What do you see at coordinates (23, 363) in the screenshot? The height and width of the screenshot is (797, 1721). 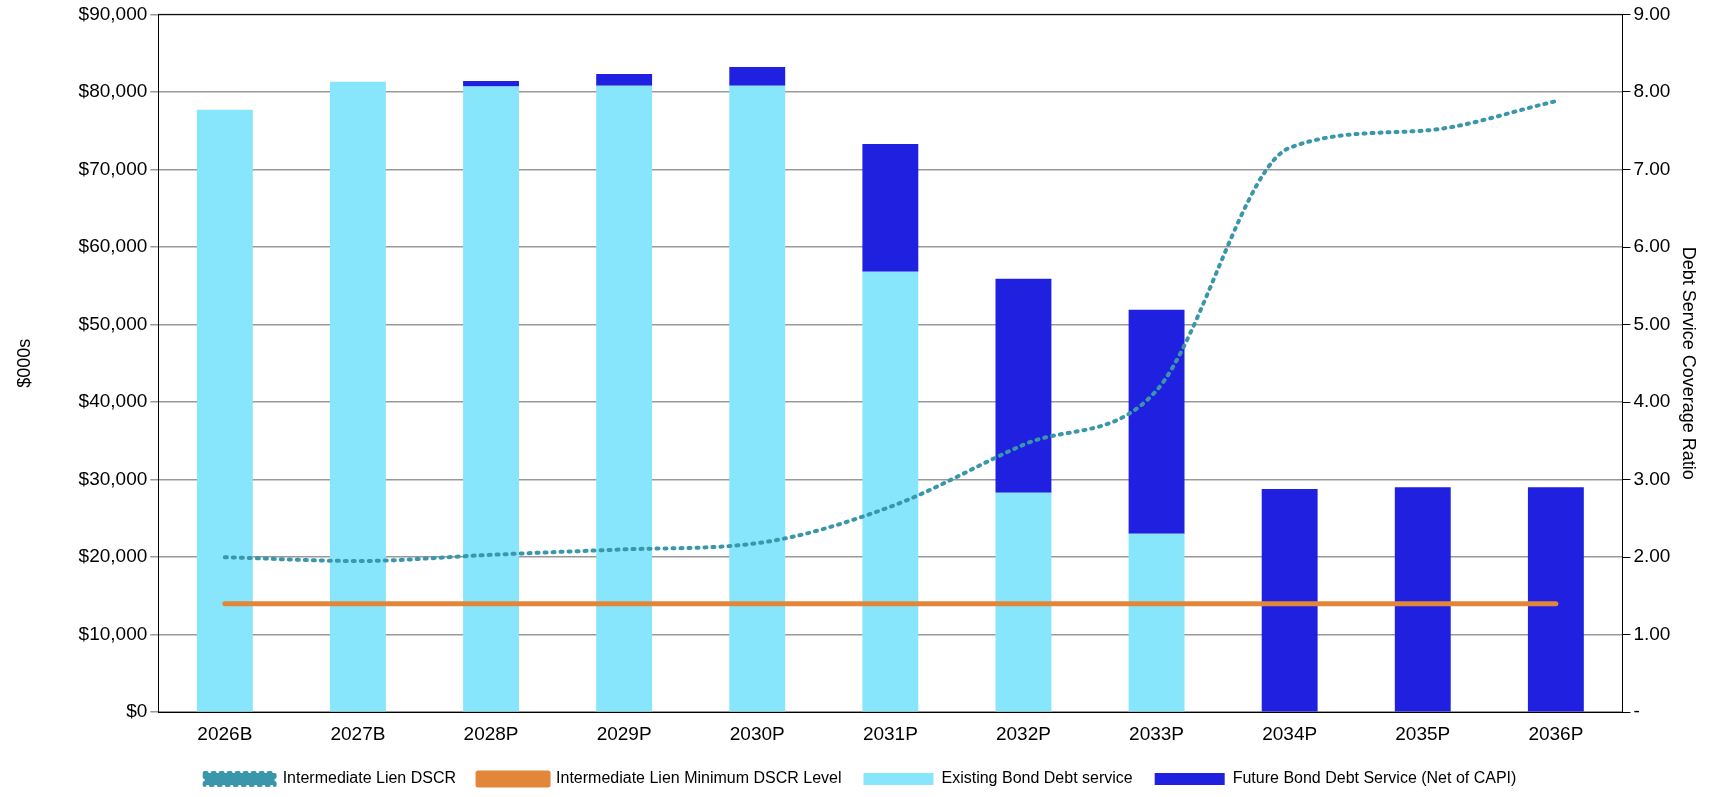 I see `y-axis-title: $000s` at bounding box center [23, 363].